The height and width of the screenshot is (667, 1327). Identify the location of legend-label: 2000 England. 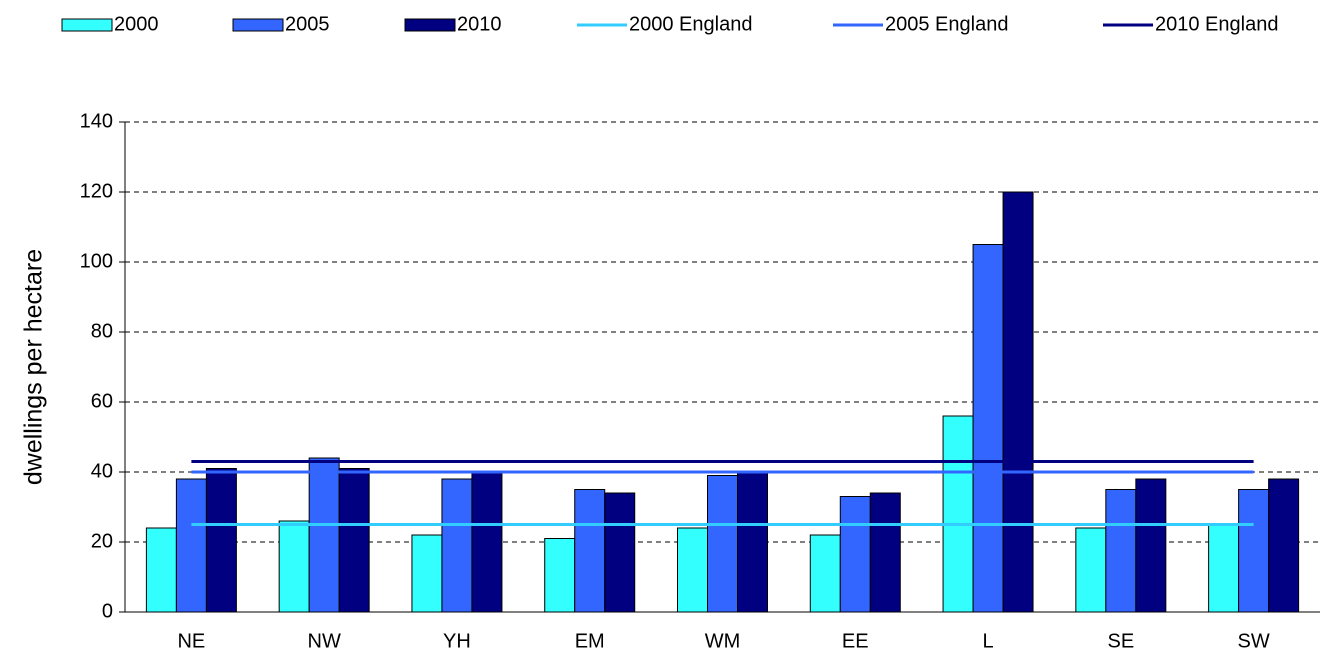
(690, 24).